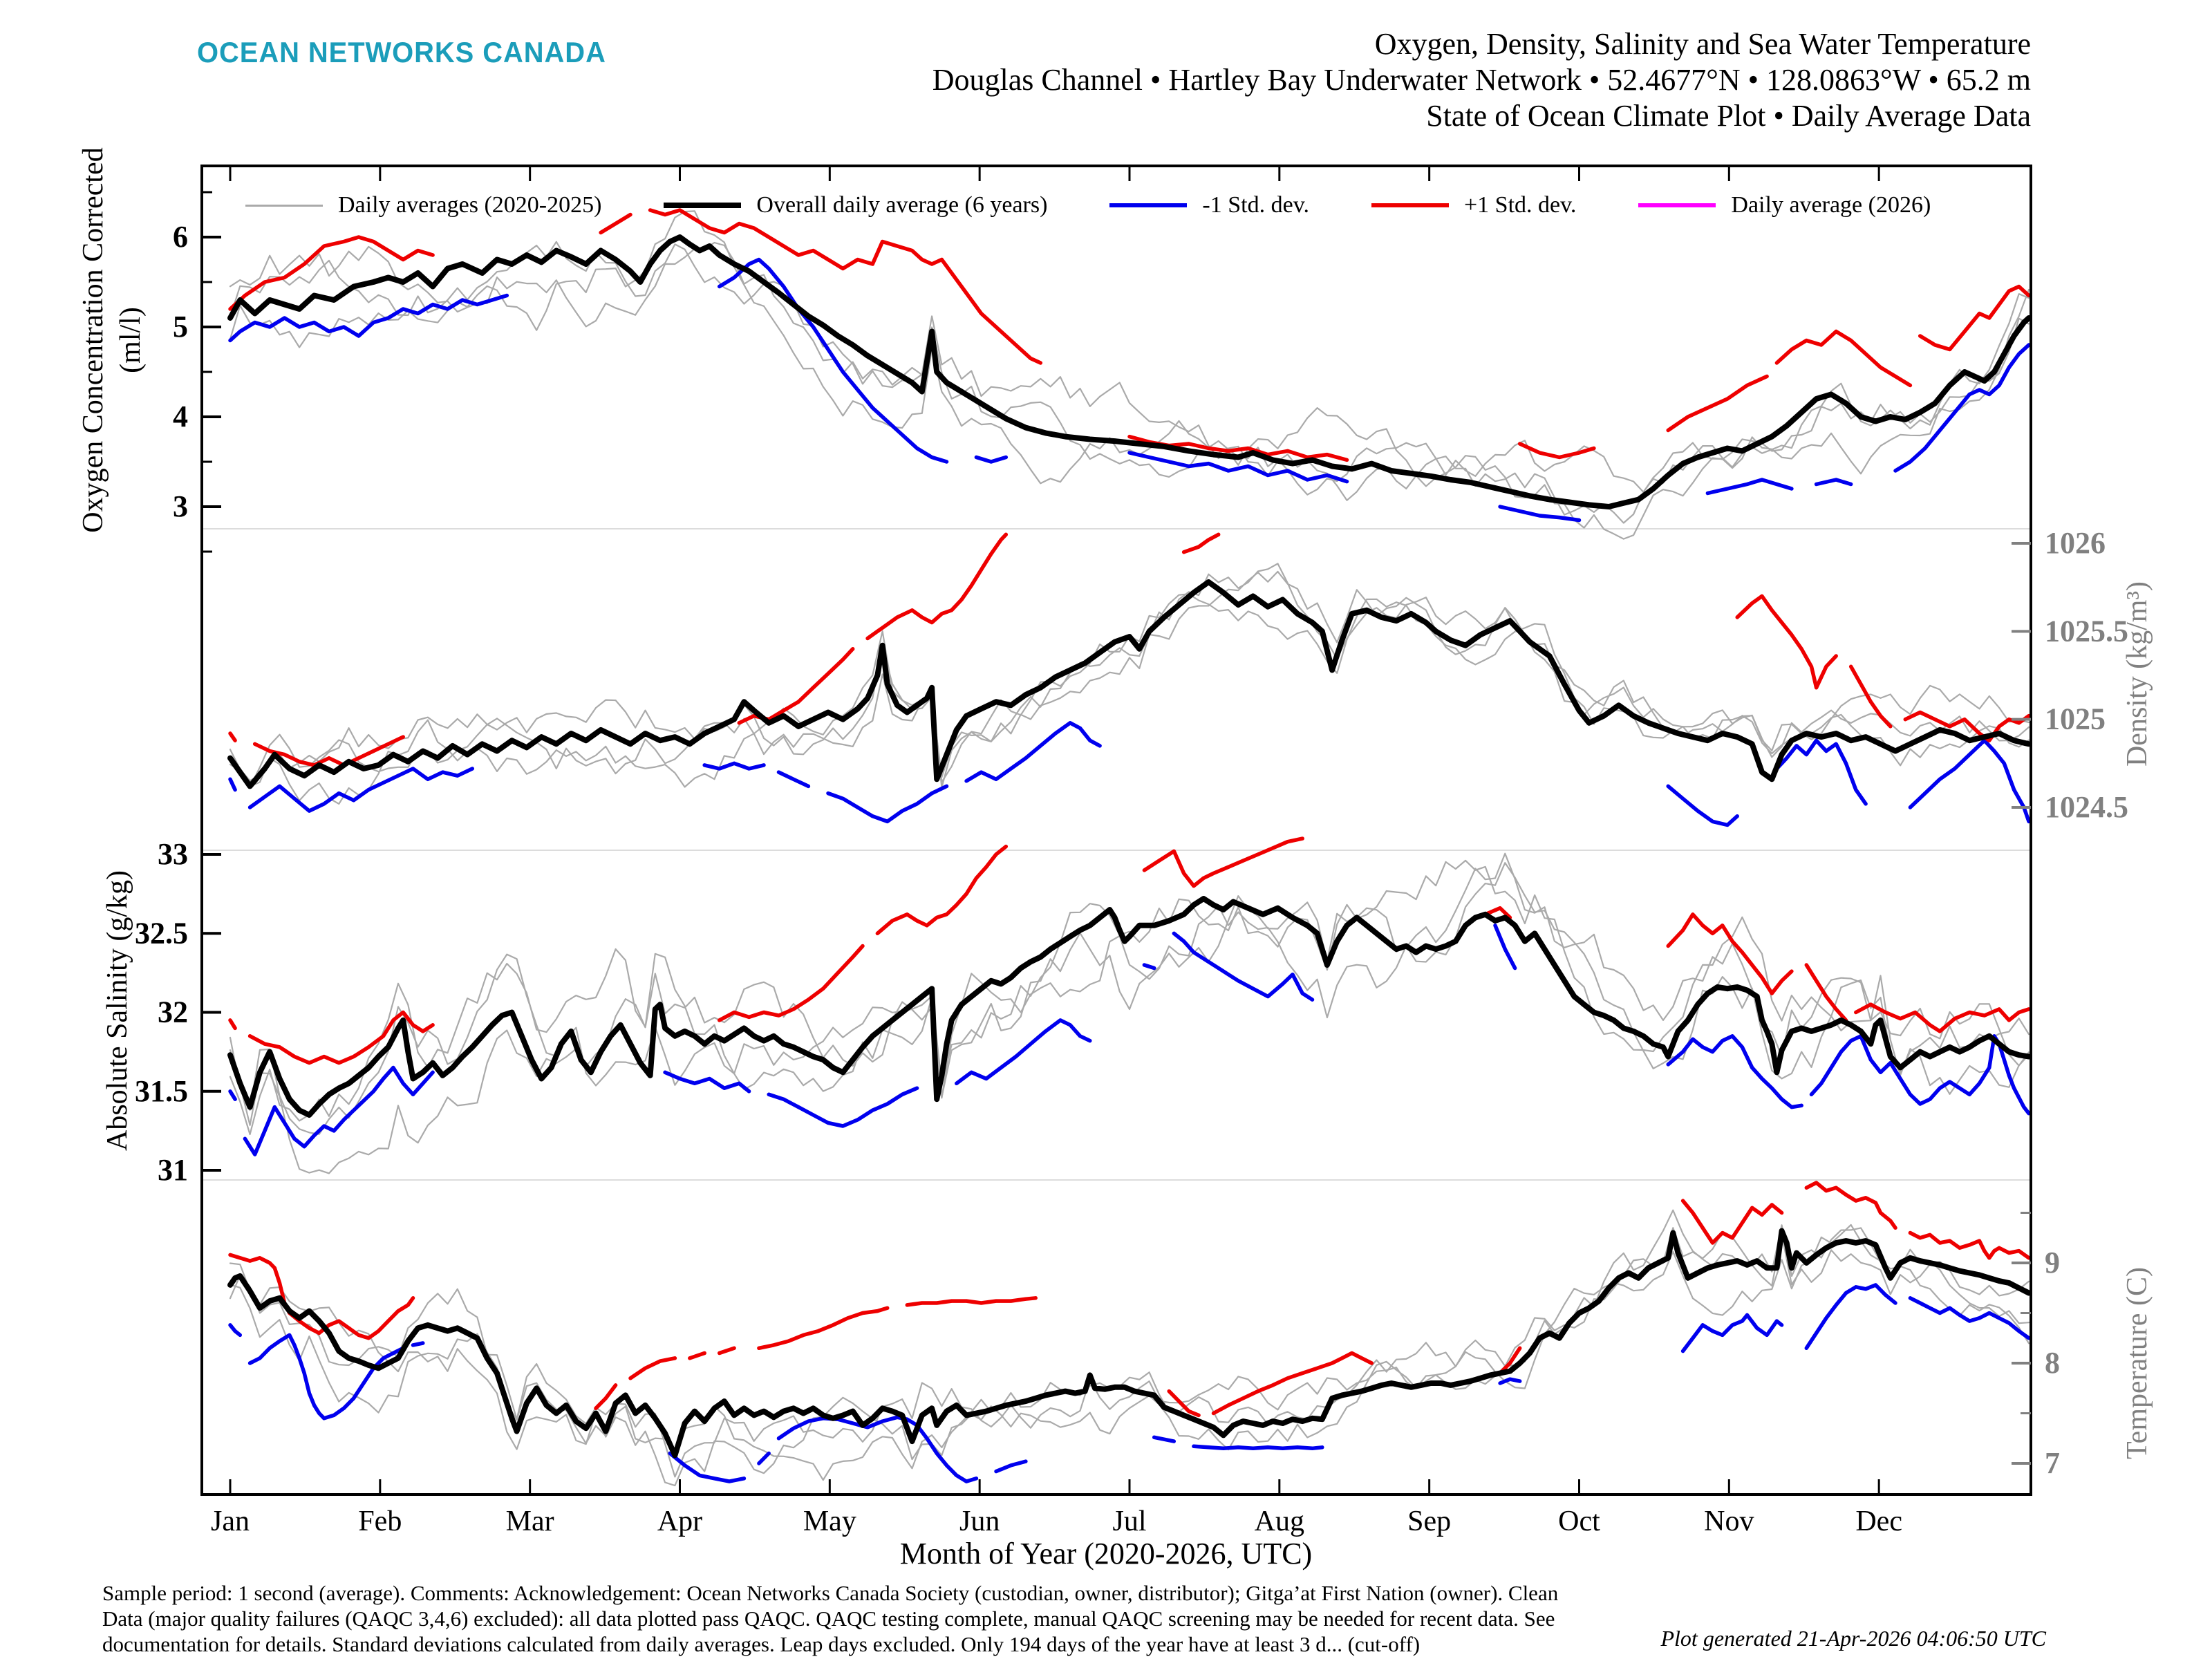 This screenshot has height=1659, width=2212. Describe the element at coordinates (173, 854) in the screenshot. I see `salinity-tick-label: 33` at that location.